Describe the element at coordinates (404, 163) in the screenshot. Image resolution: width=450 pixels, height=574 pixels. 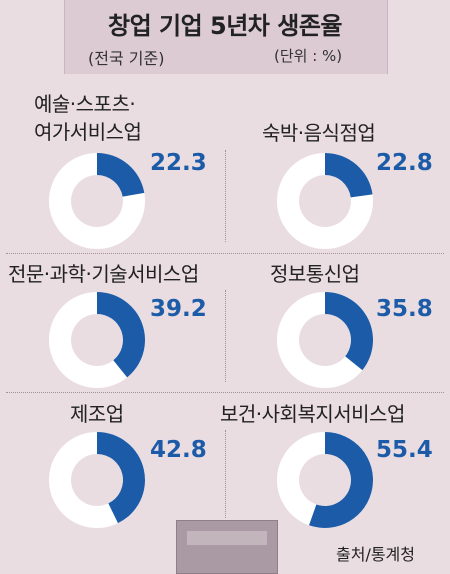
I see `data-label: 22.8` at that location.